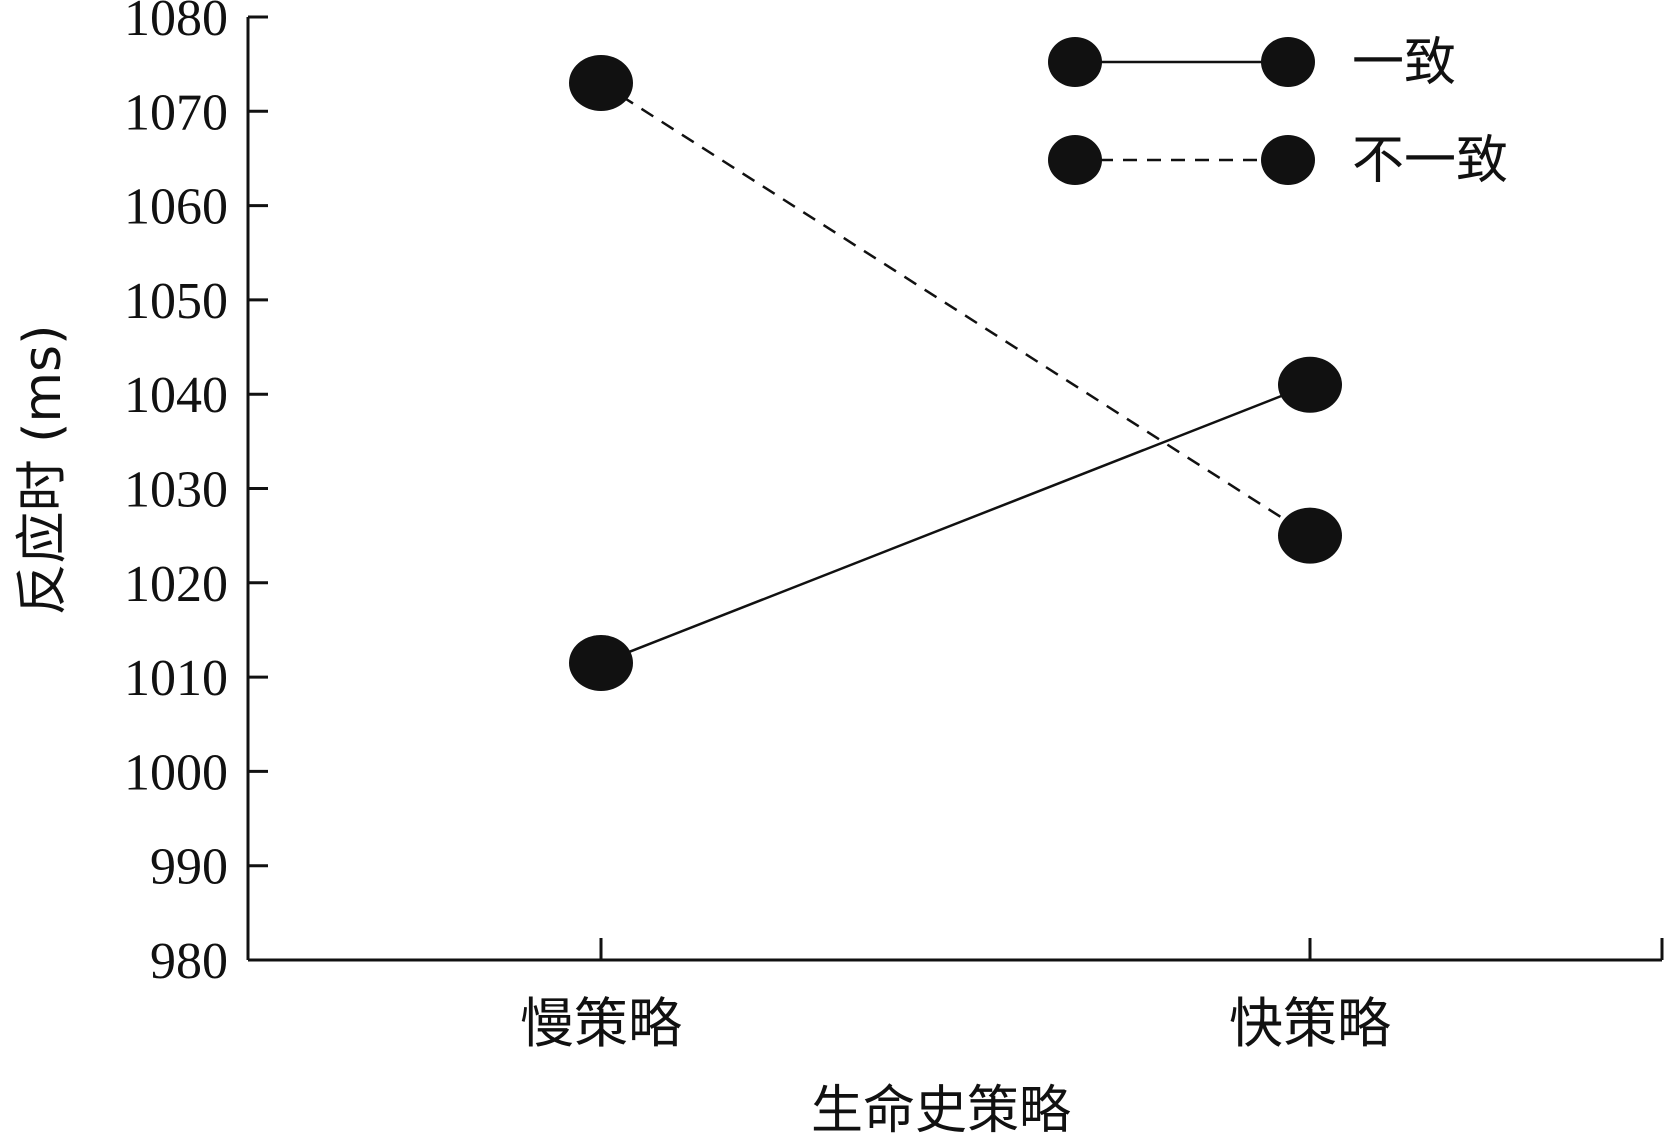  Describe the element at coordinates (176, 112) in the screenshot. I see `y-tick-label: 1070` at that location.